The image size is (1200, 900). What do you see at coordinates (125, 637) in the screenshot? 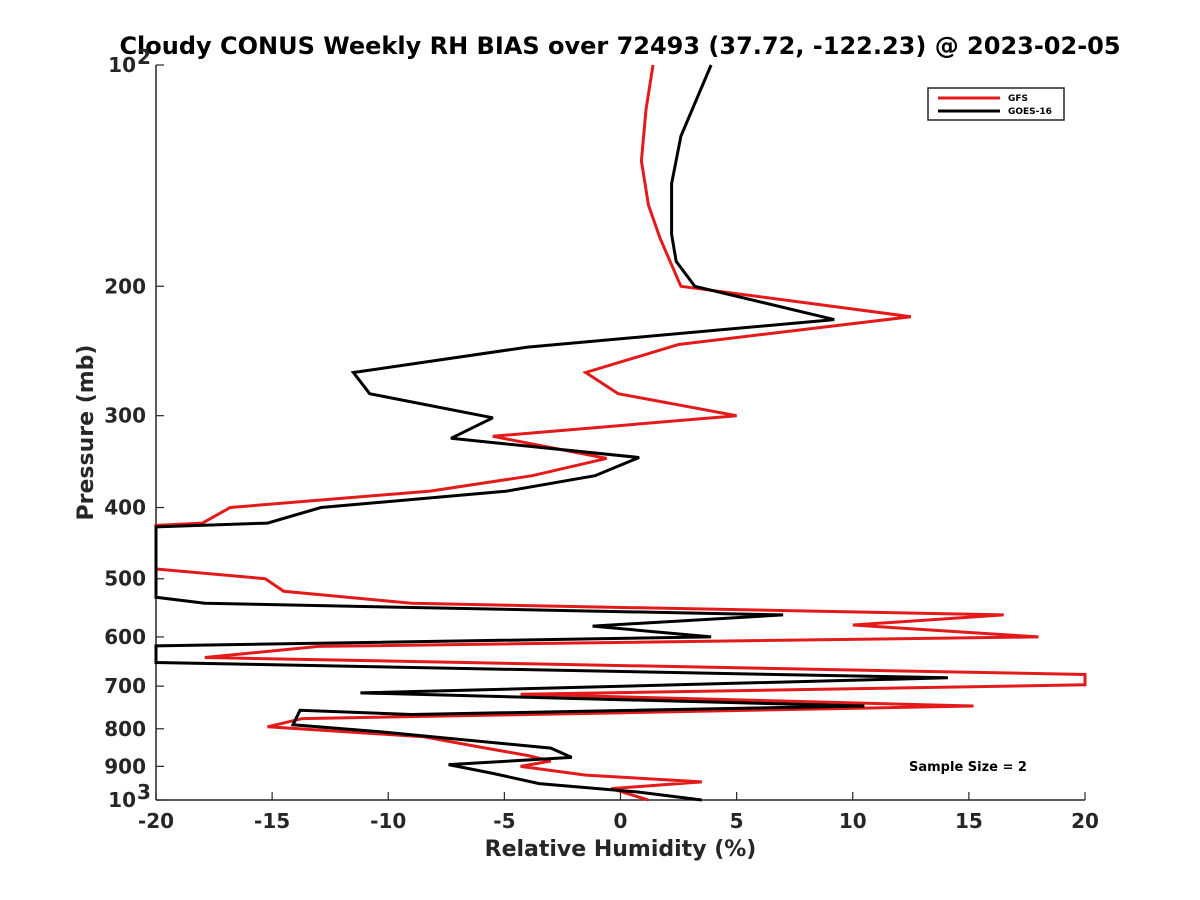
I see `y-tick-label: 600` at bounding box center [125, 637].